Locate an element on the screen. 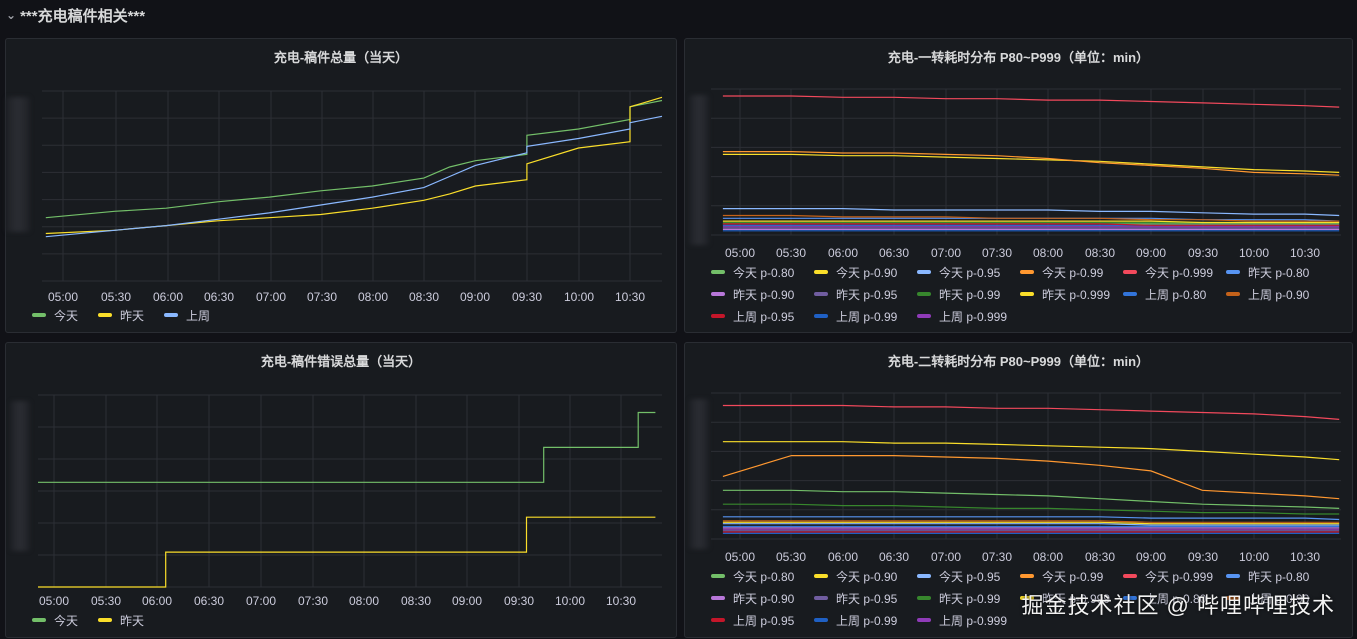 The height and width of the screenshot is (639, 1357). row-header: ⌄ ***充电稿件相关*** is located at coordinates (75, 15).